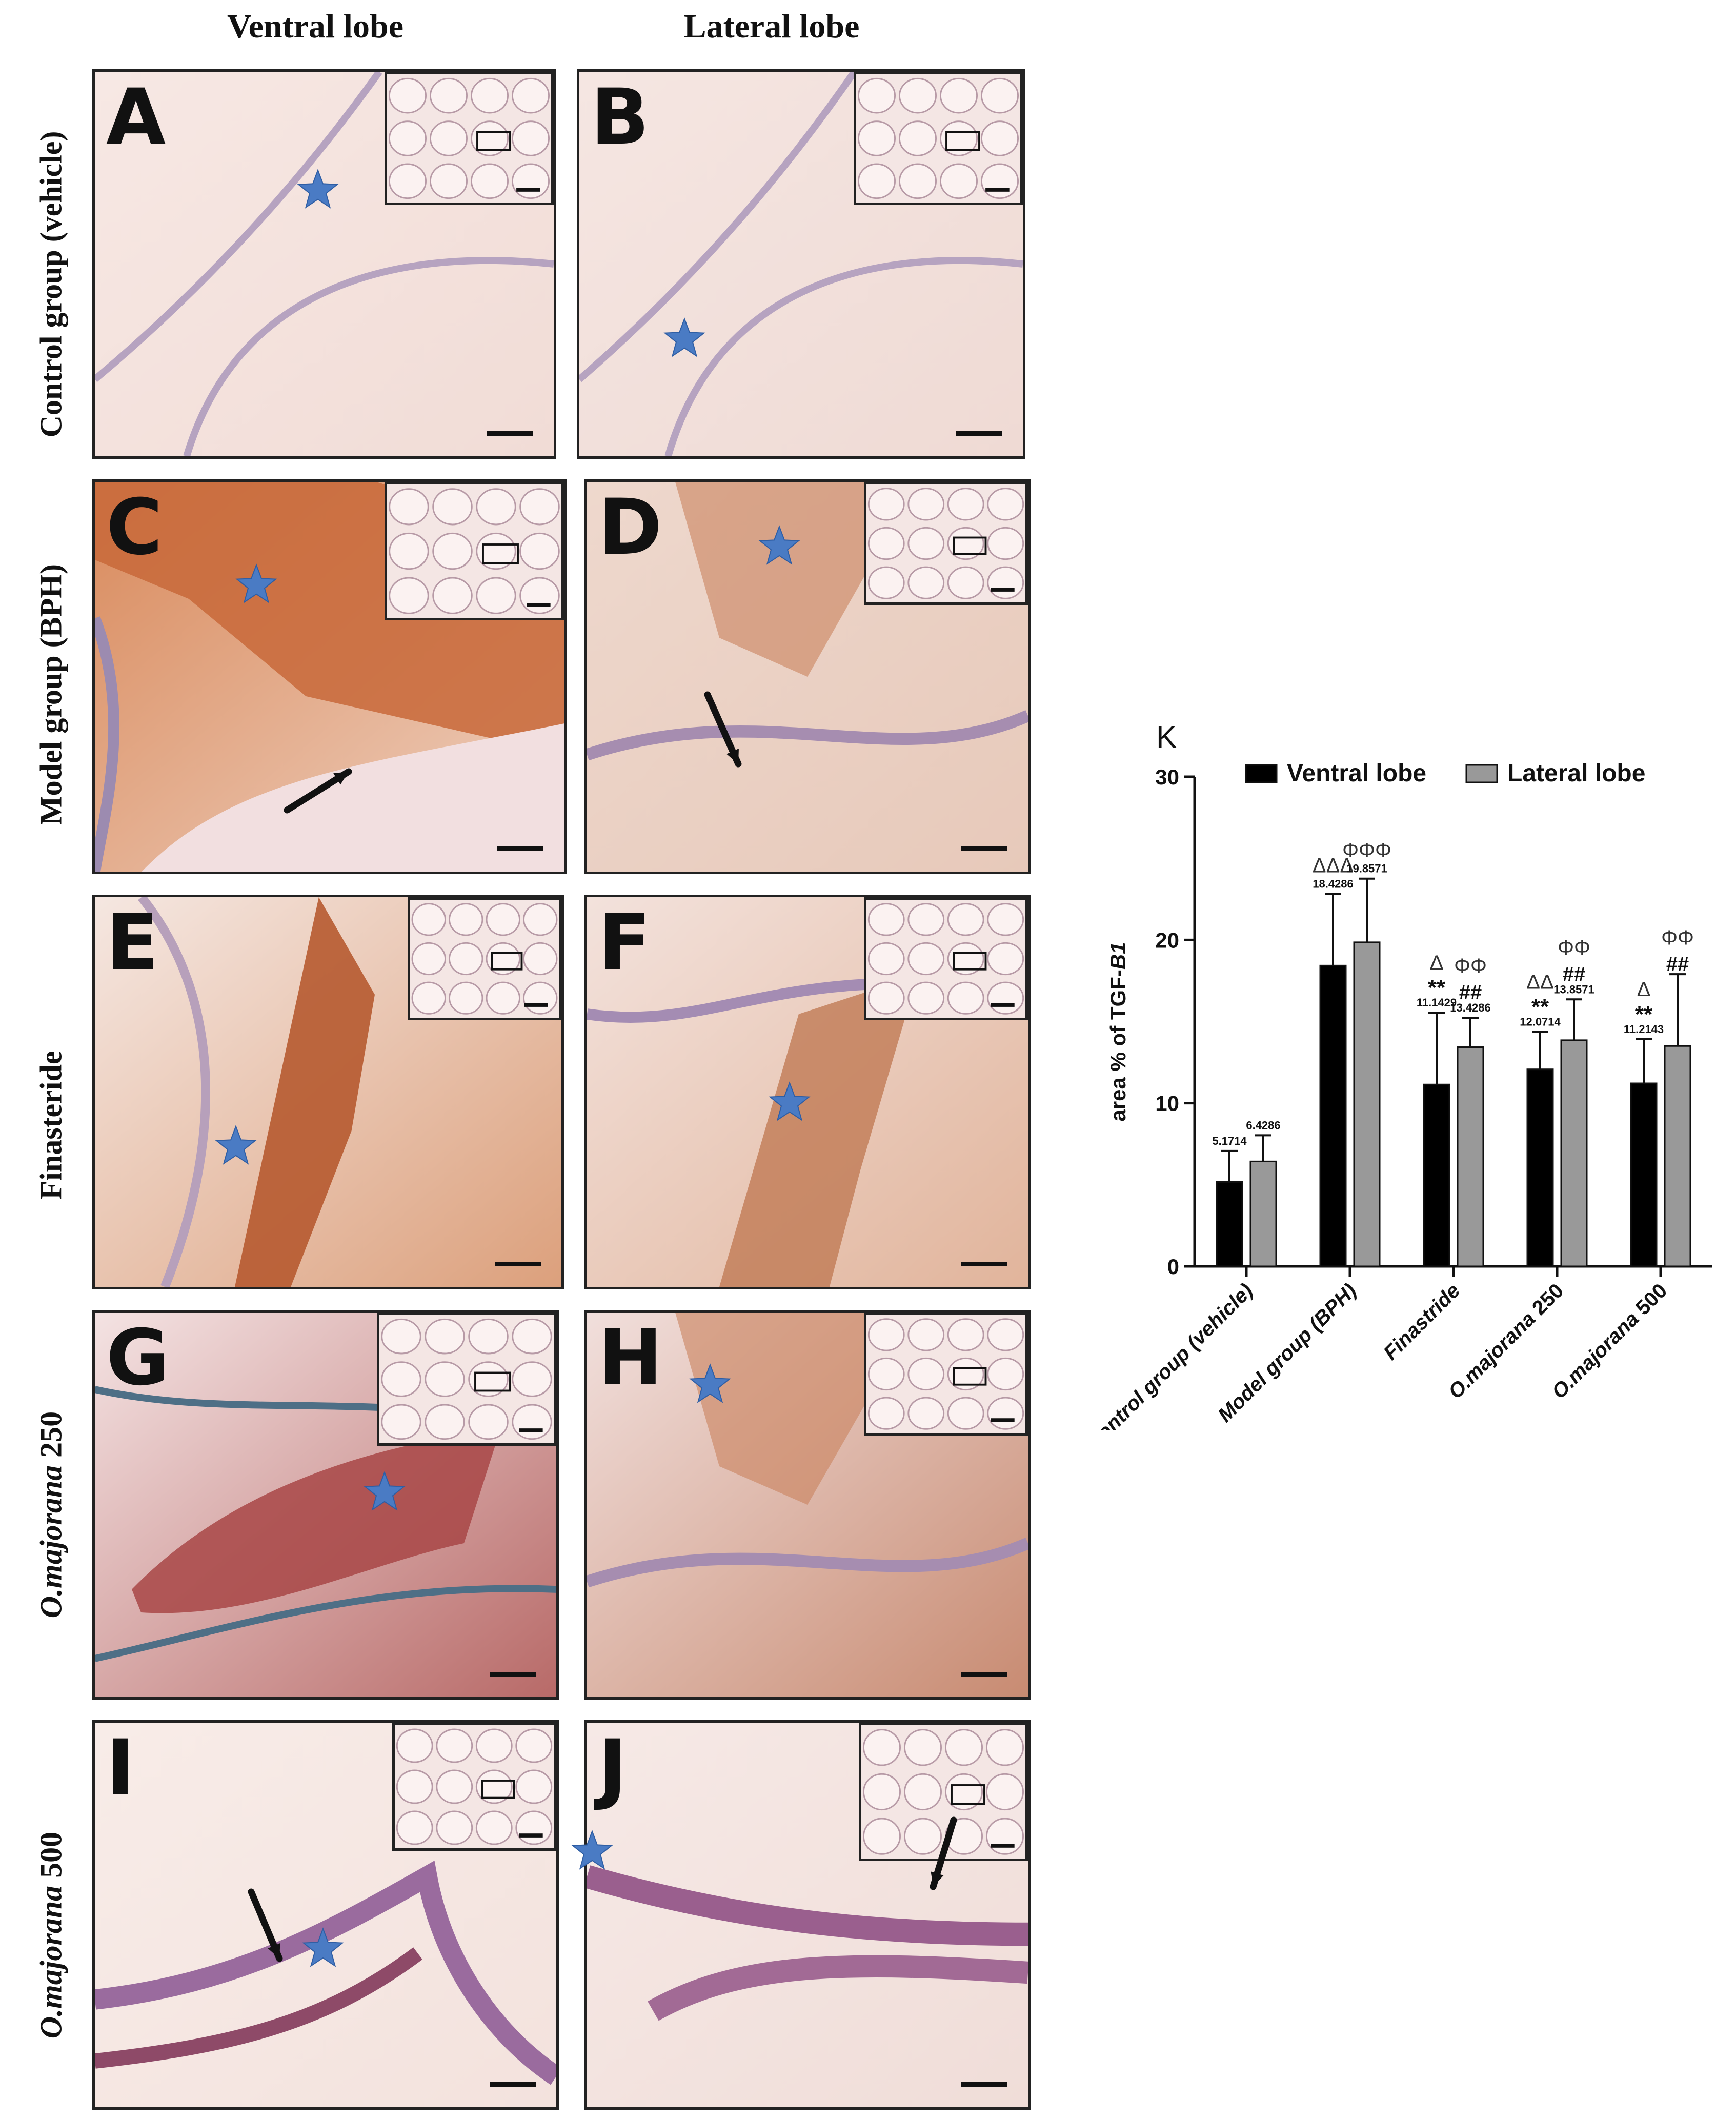  What do you see at coordinates (51, 1962) in the screenshot?
I see `row-label-om500-italic: O.majorana` at bounding box center [51, 1962].